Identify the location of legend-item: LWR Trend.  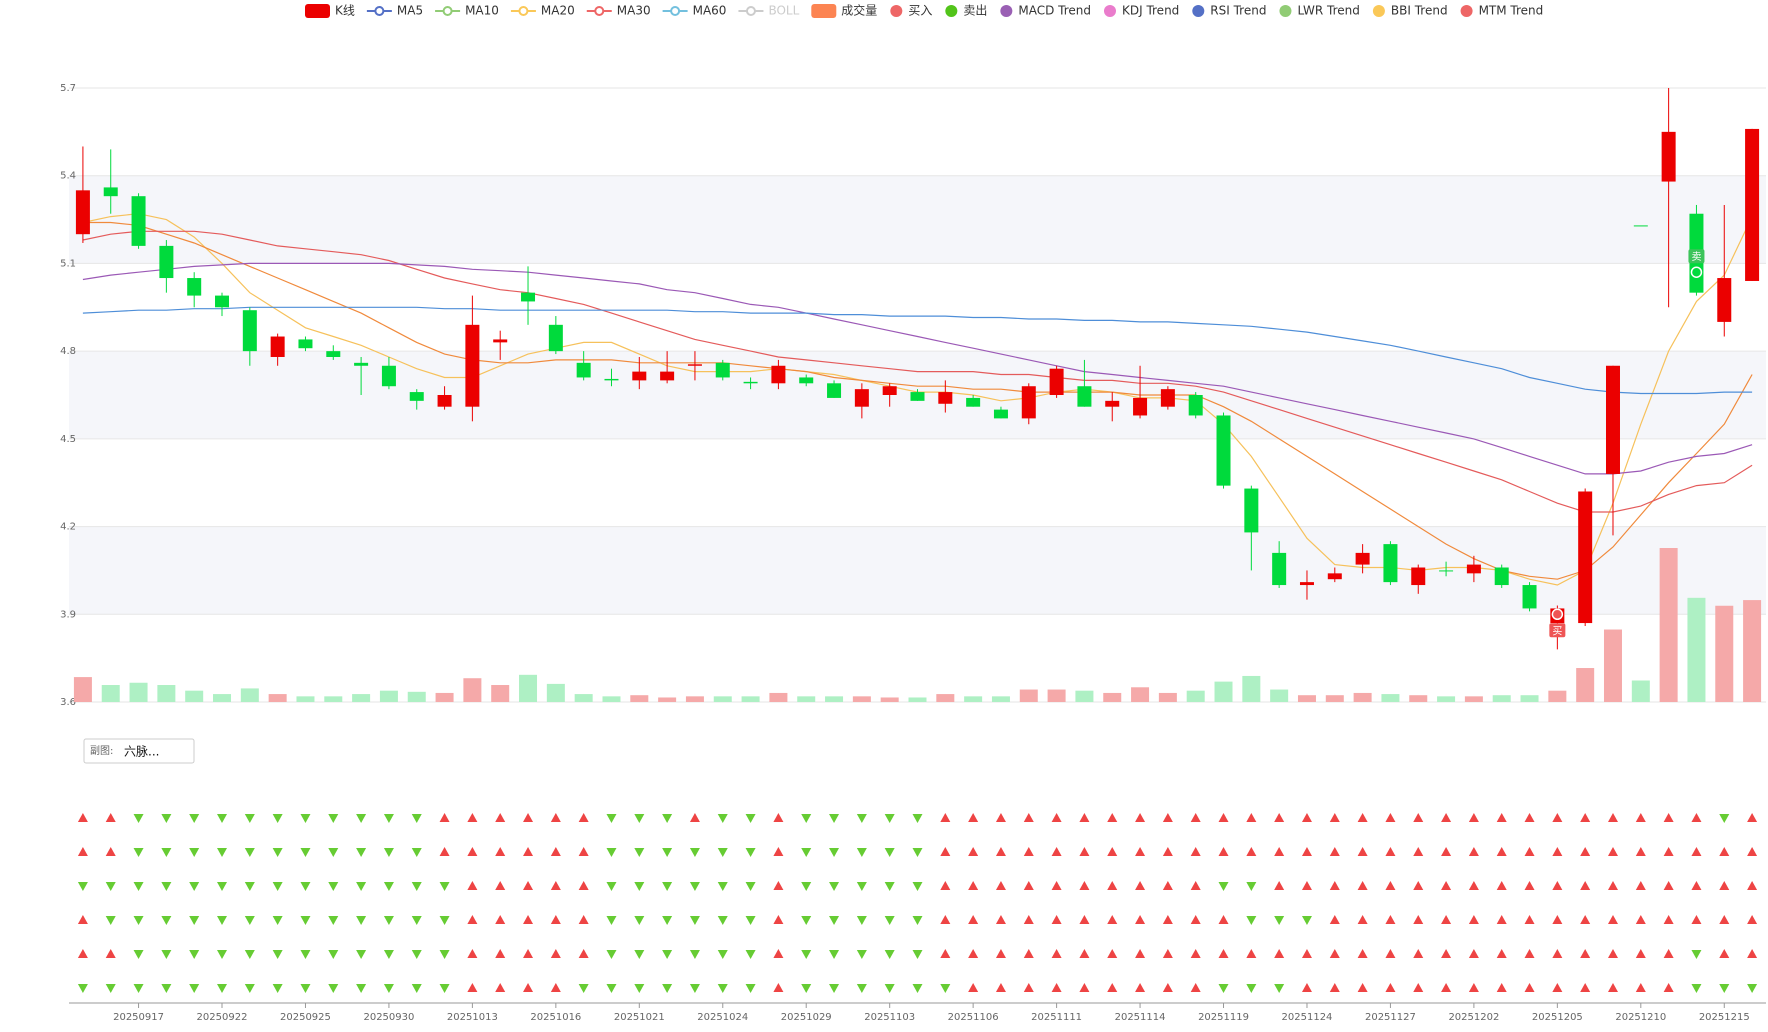
(1319, 11).